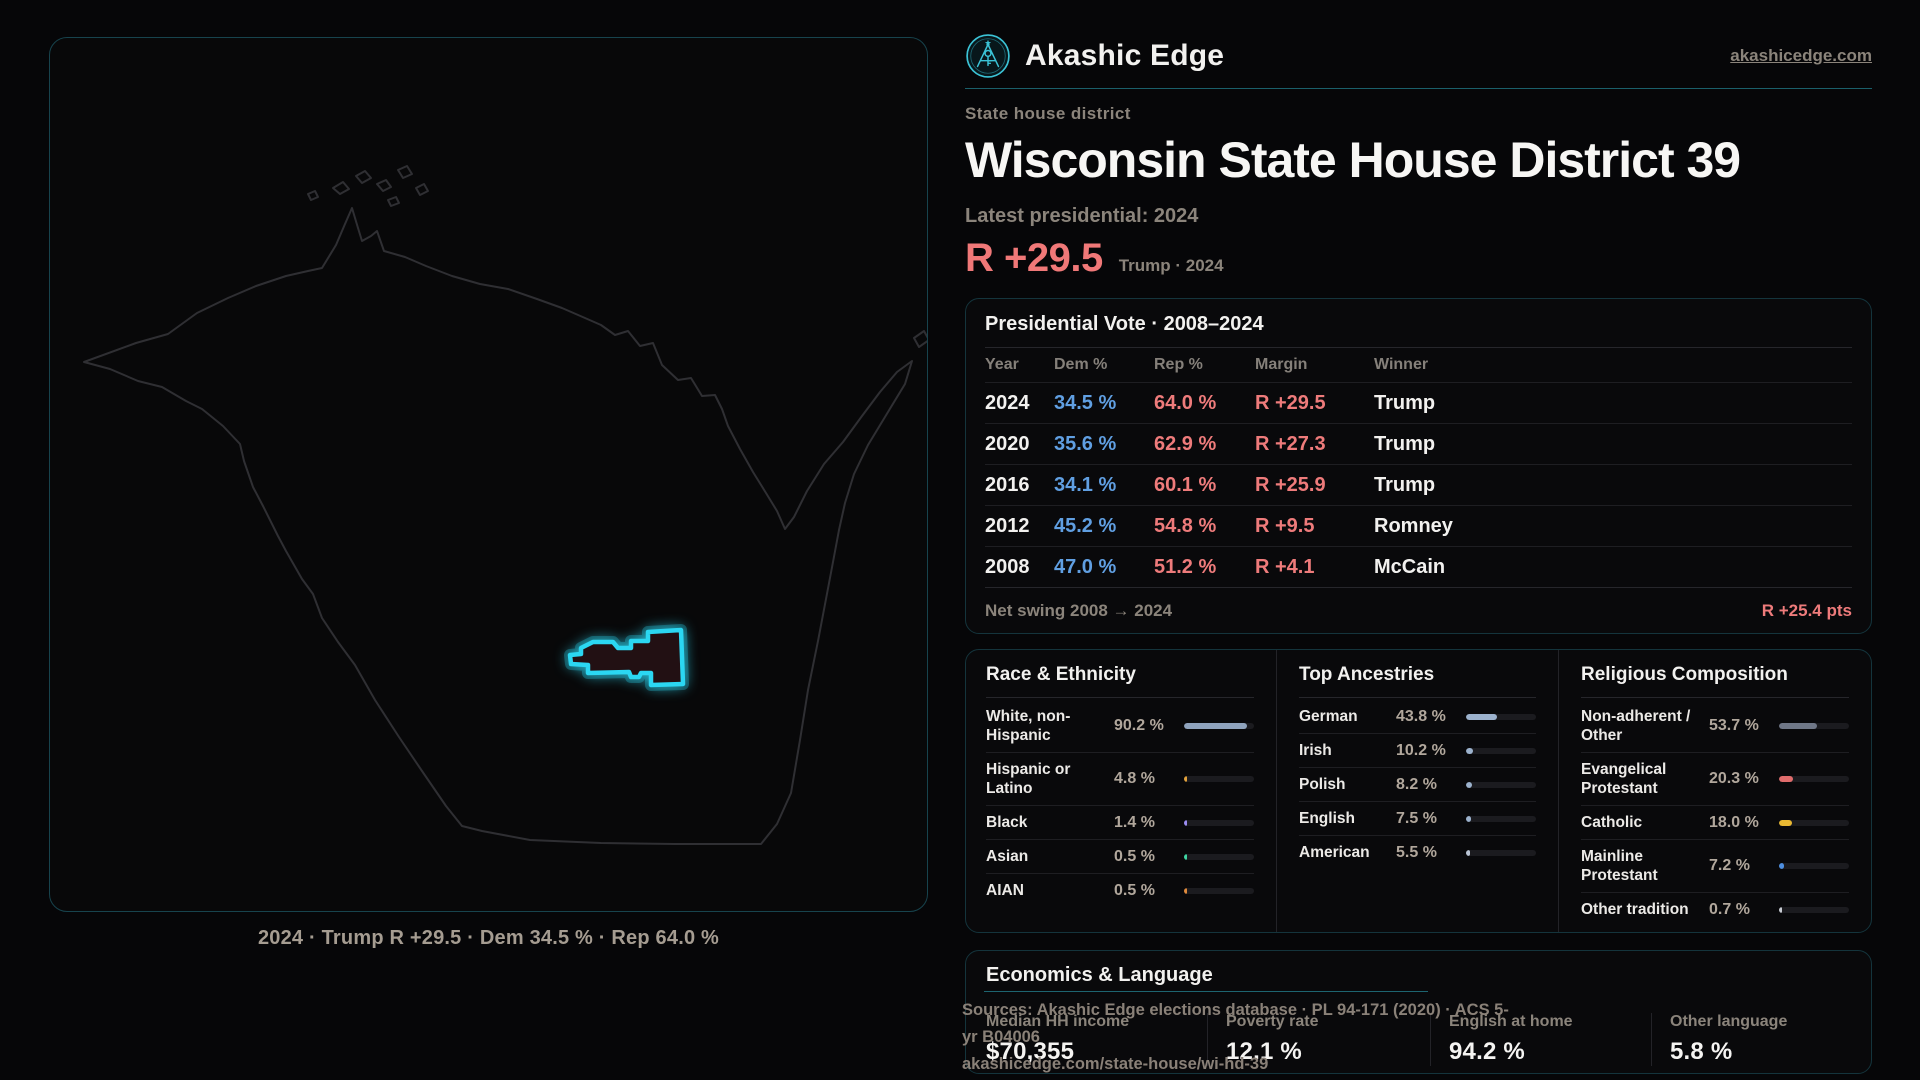  What do you see at coordinates (1418, 610) in the screenshot?
I see `net-swing-row: Net swing 2008 → 2024 R +25.4 pts` at bounding box center [1418, 610].